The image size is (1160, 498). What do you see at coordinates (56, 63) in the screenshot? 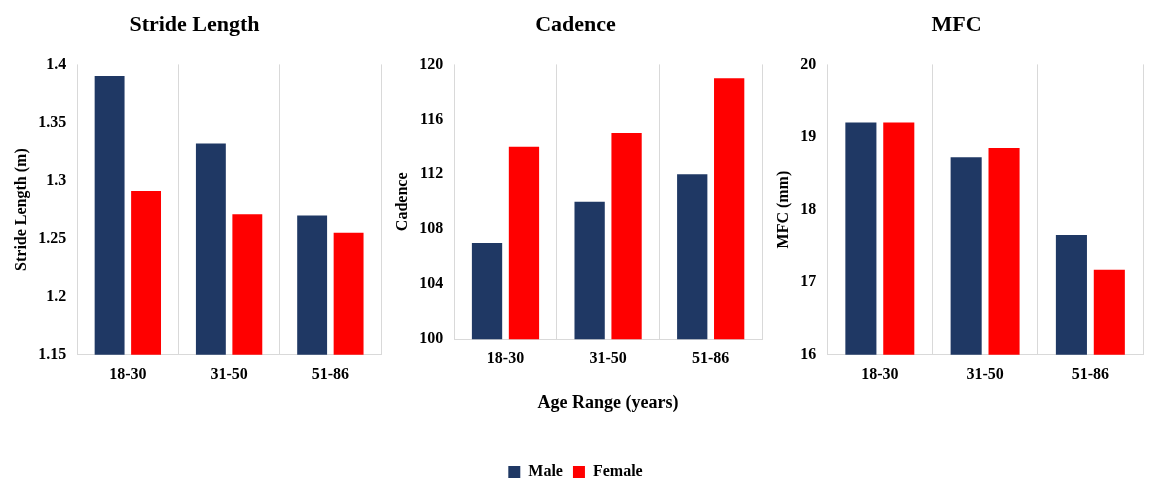
I see `y-tick-label: 1.4` at bounding box center [56, 63].